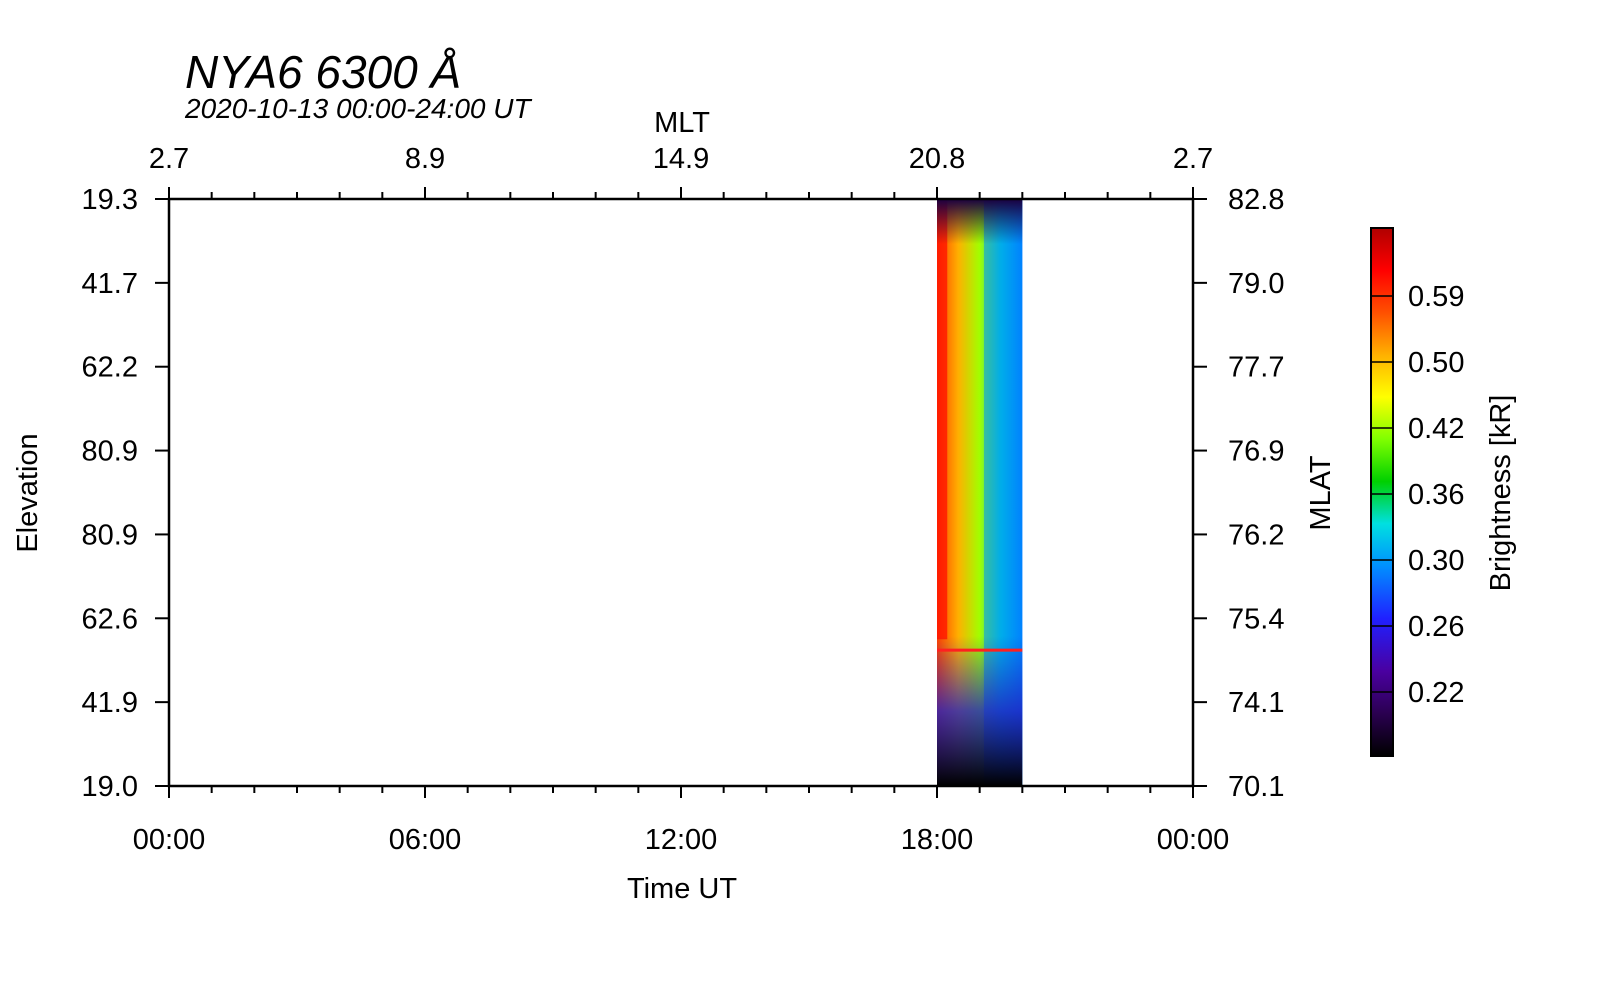 Image resolution: width=1600 pixels, height=1000 pixels. I want to click on y-right-tick-label: 79.0, so click(1256, 284).